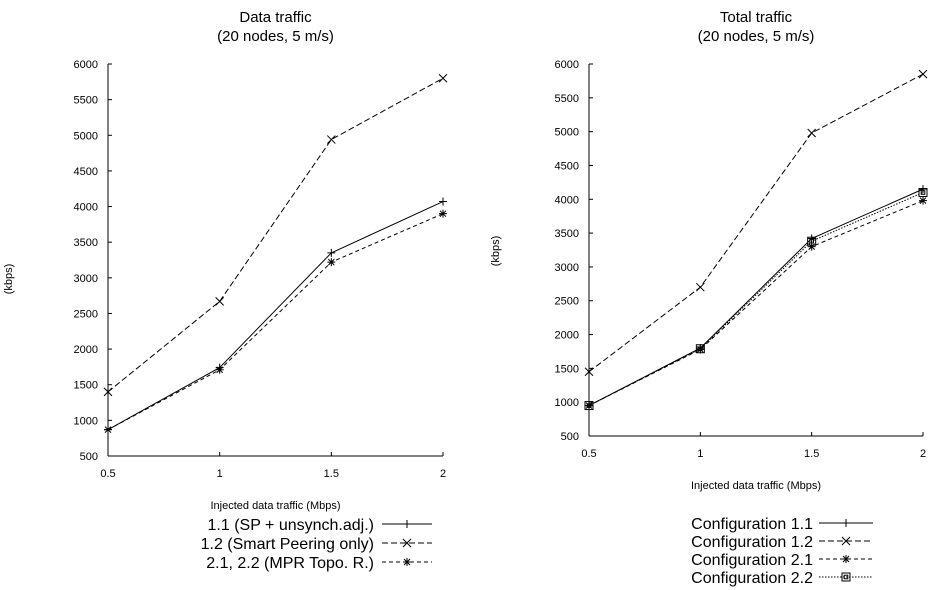  What do you see at coordinates (752, 542) in the screenshot?
I see `legend-label: Configuration 1.2` at bounding box center [752, 542].